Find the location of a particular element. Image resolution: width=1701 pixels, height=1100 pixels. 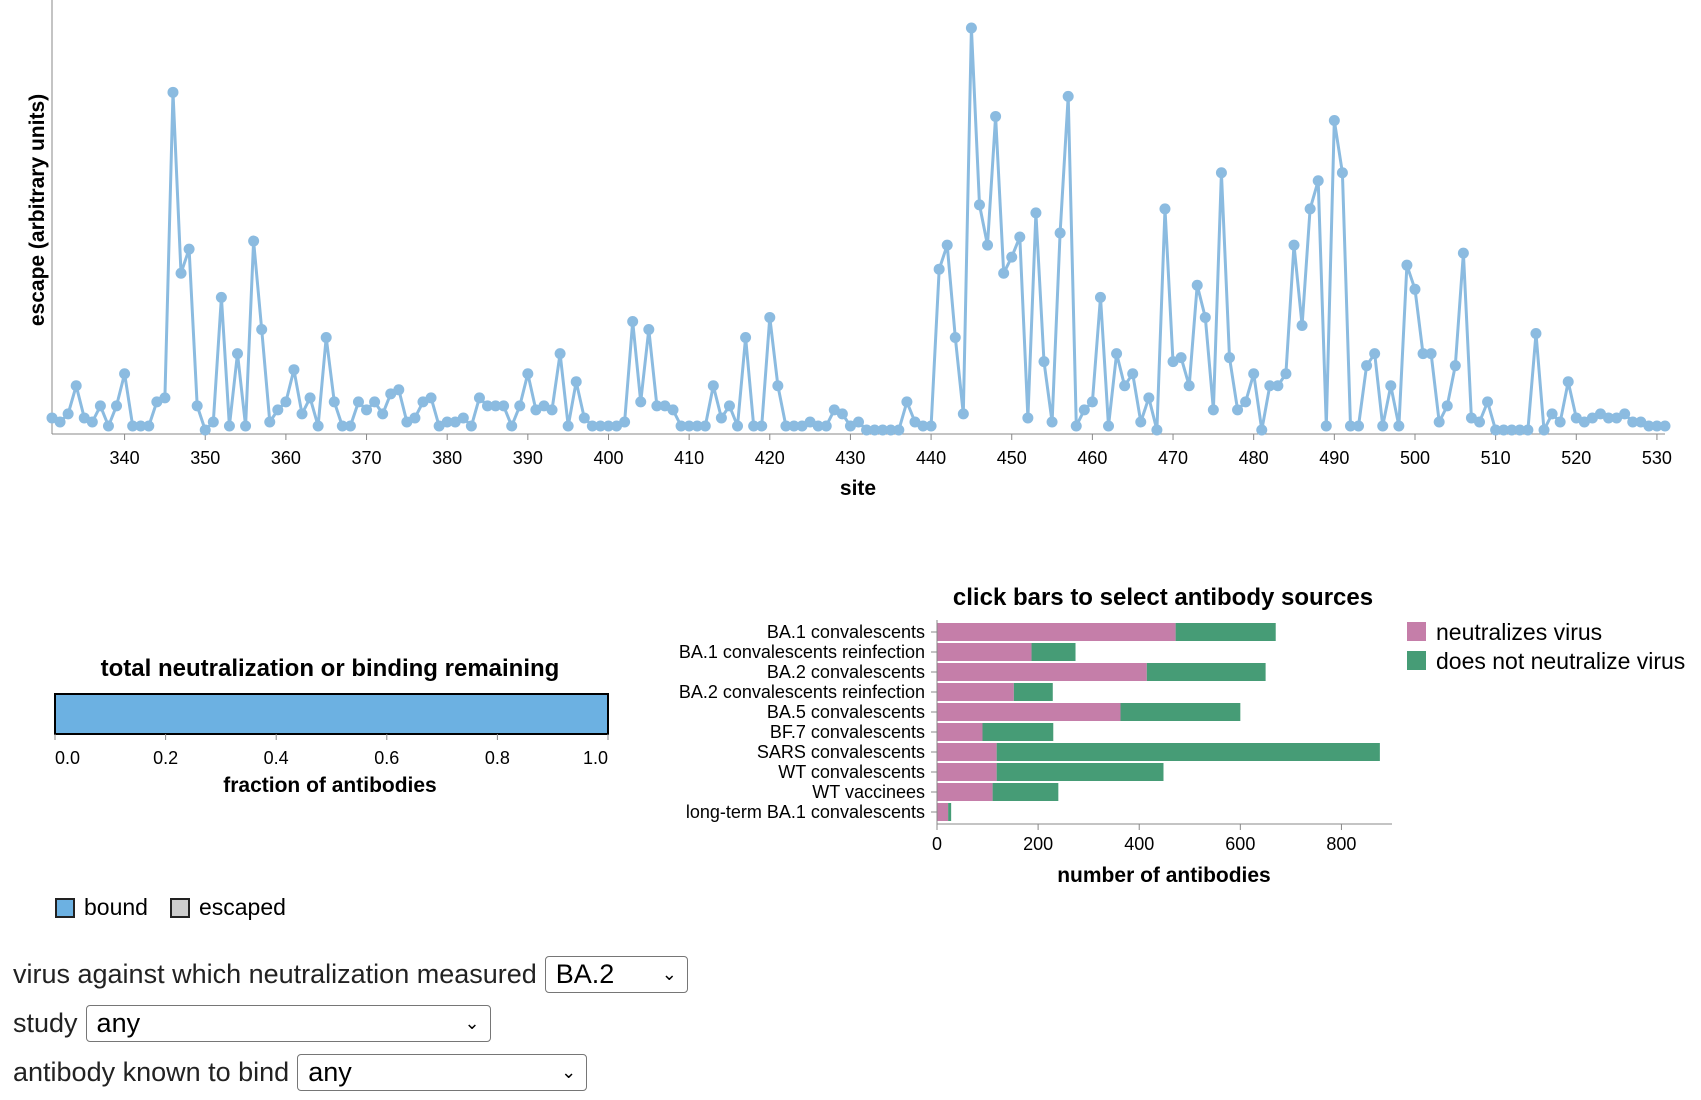

bar-row: BA.1 convalescents is located at coordinates (1021, 632).